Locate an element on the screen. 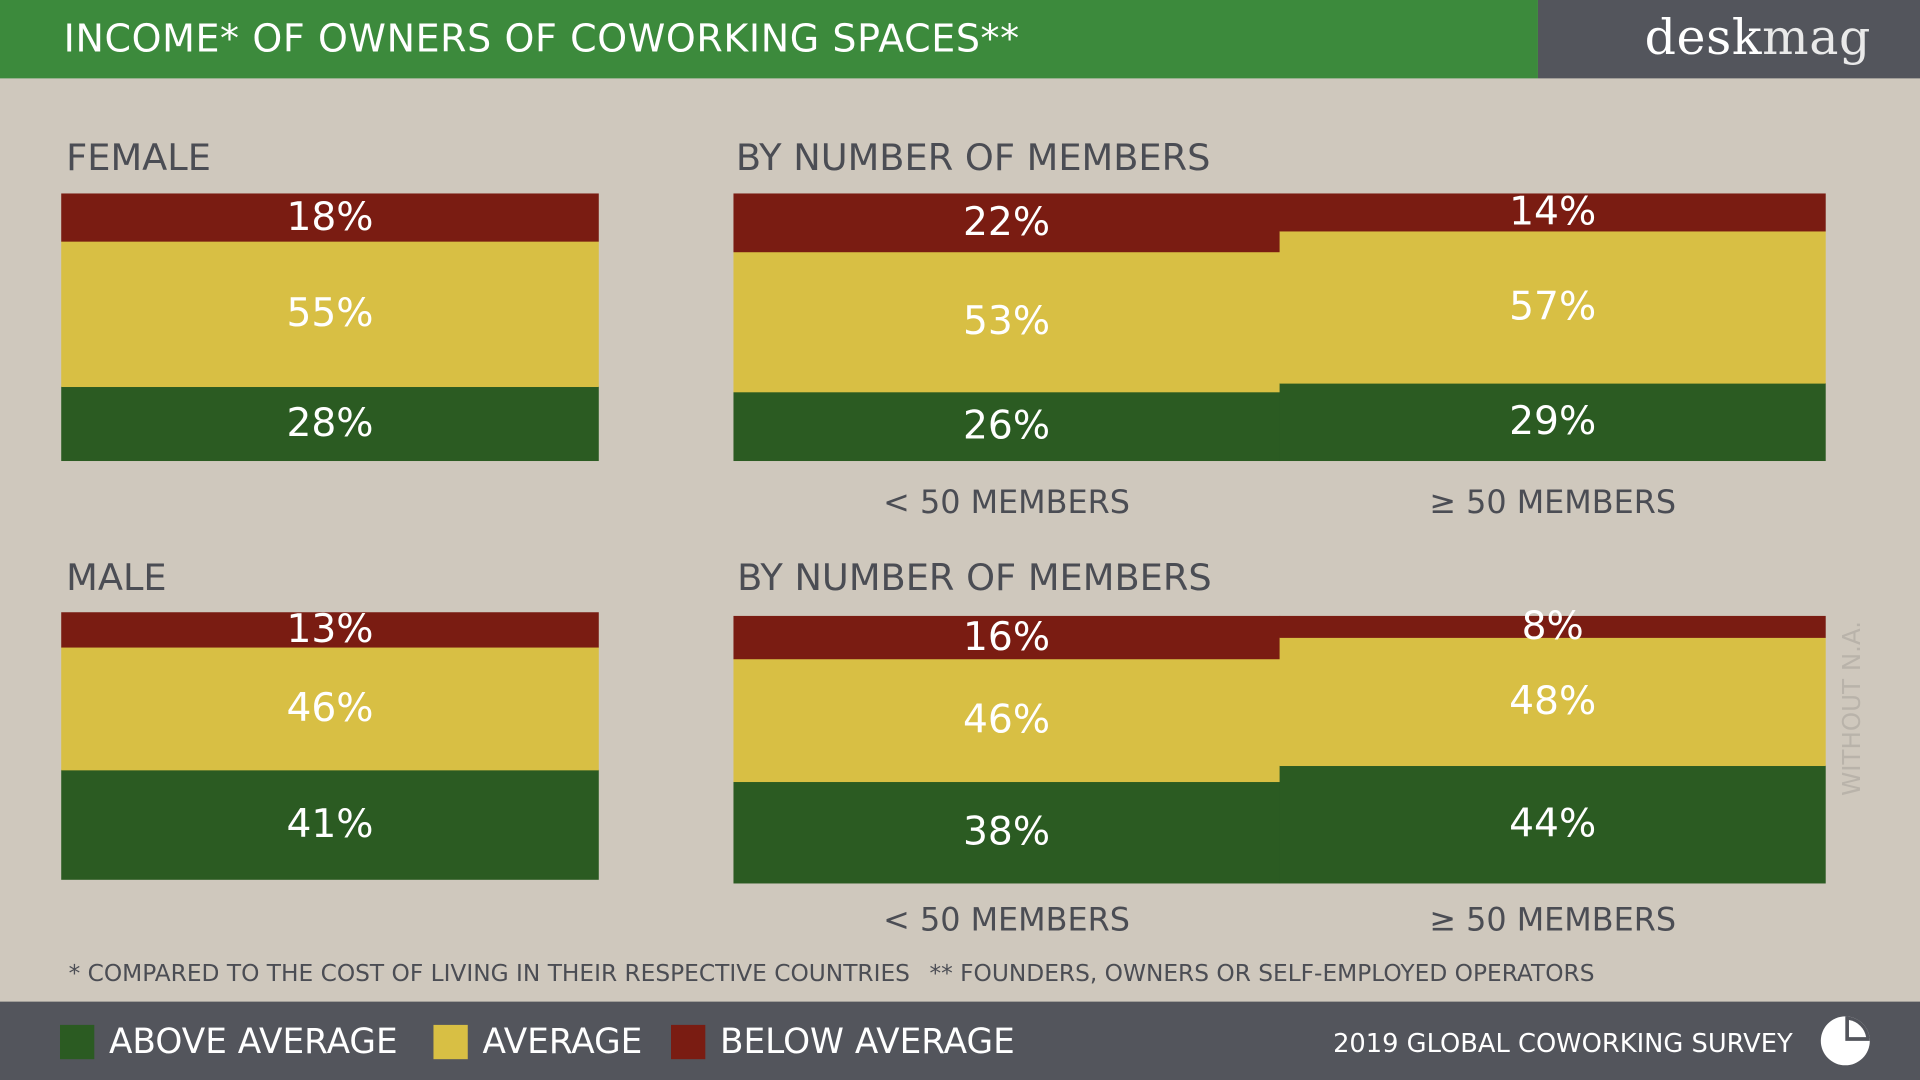 The height and width of the screenshot is (1080, 1920). data-label-members-top-1-below: 22% is located at coordinates (1006, 222).